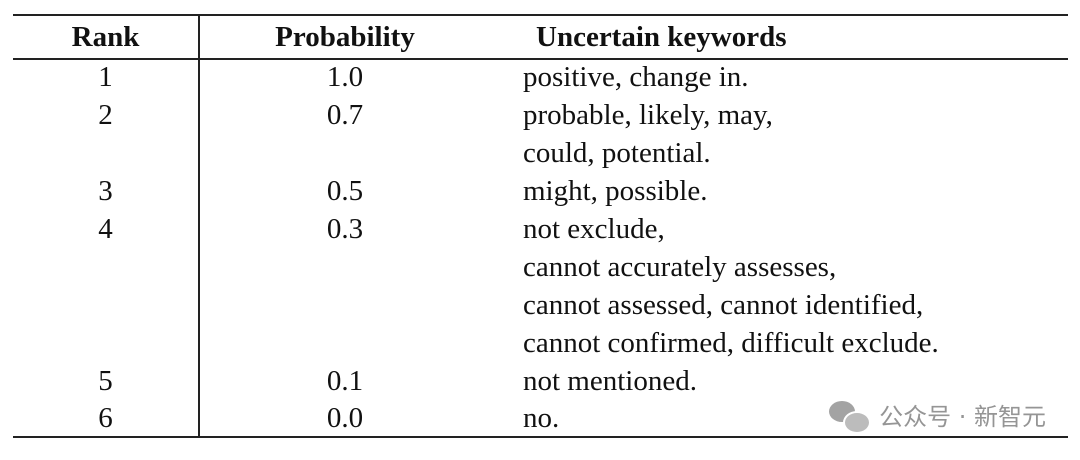  What do you see at coordinates (105, 115) in the screenshot?
I see `row-2-rank: 2` at bounding box center [105, 115].